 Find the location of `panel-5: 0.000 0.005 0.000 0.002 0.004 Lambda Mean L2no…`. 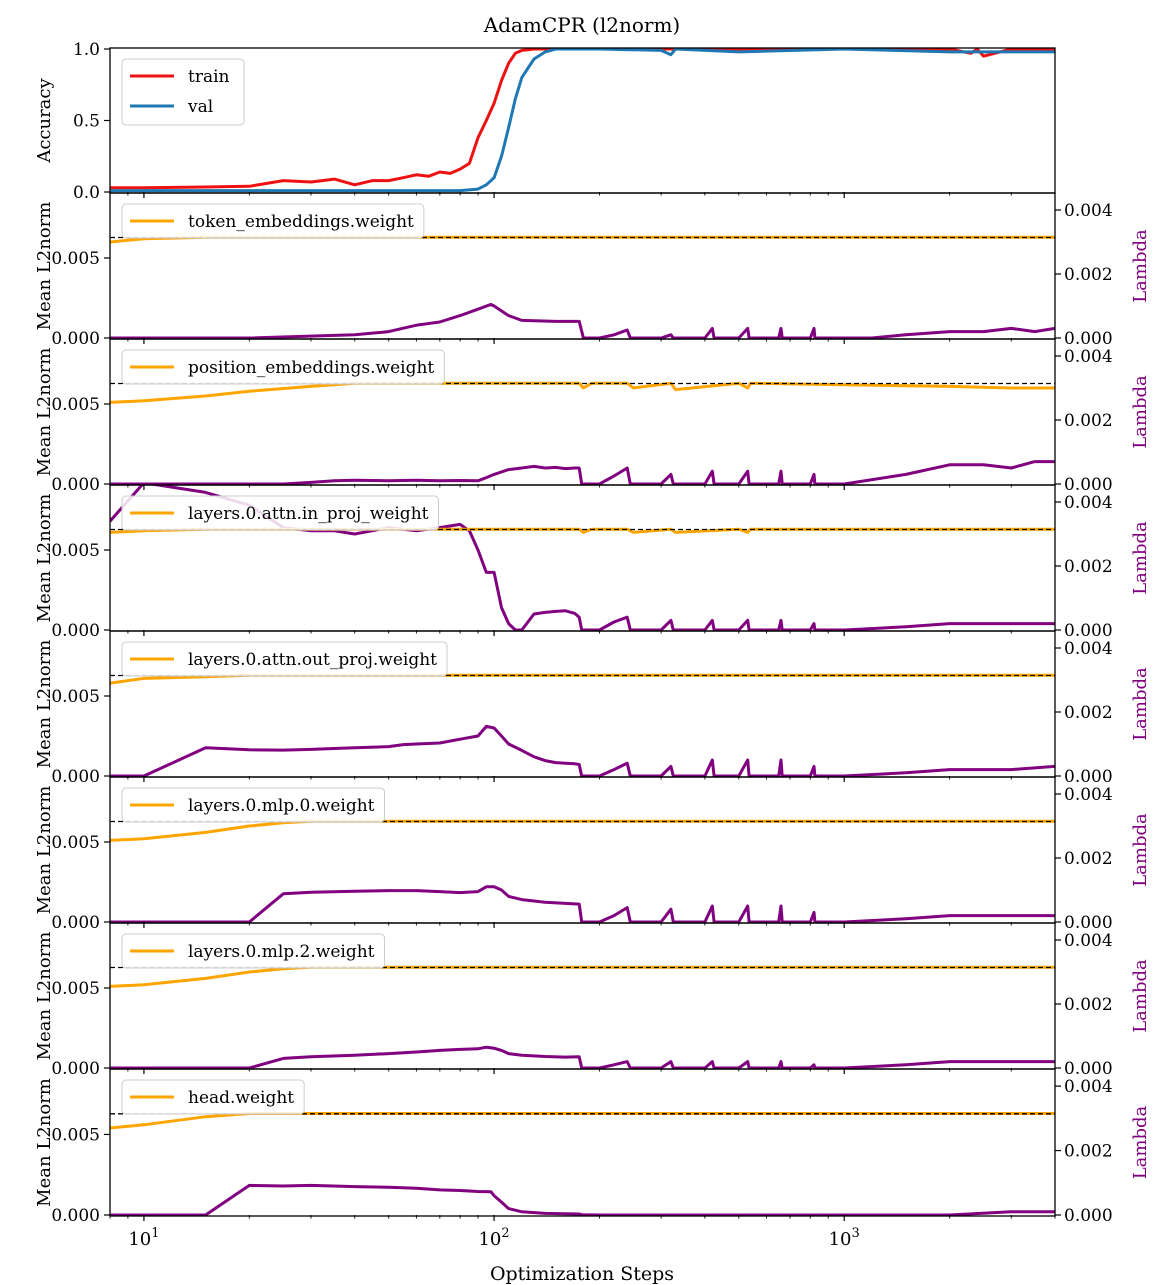

panel-5: 0.000 0.005 0.000 0.002 0.004 Lambda Mean L2no… is located at coordinates (592, 708).